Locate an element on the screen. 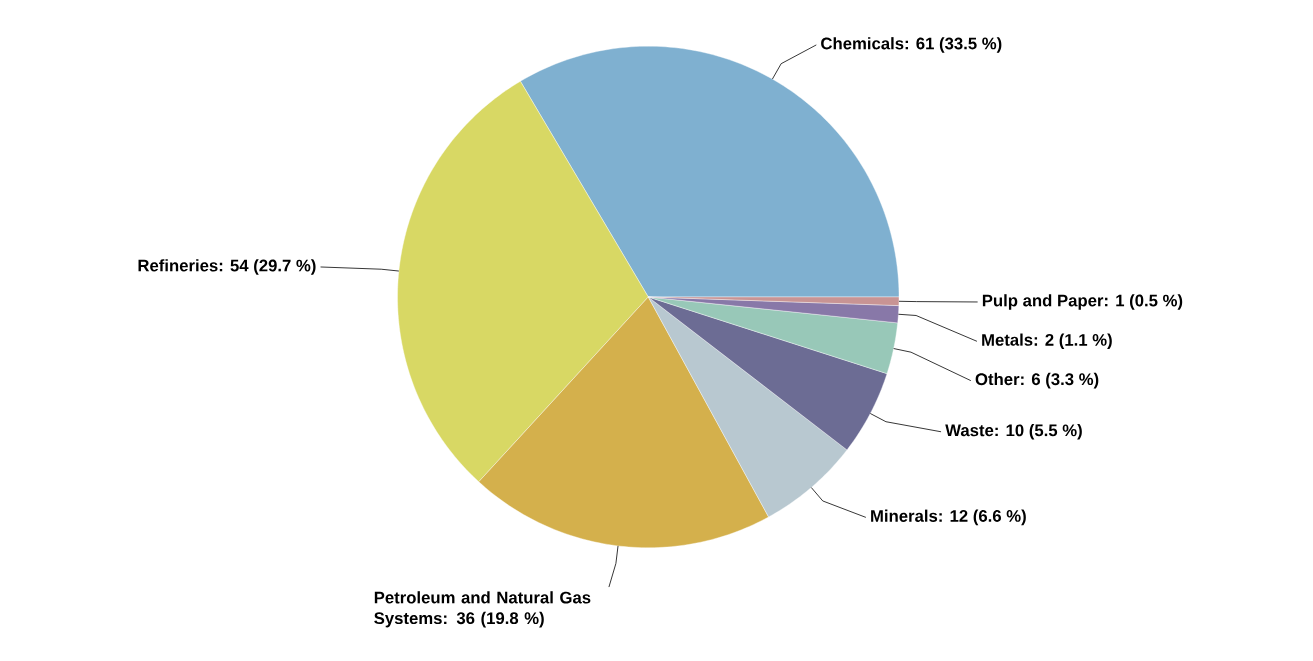 This screenshot has height=661, width=1313. slice-label: Petroleum and Natural Gas Systems: 36 (19.8 %) is located at coordinates (482, 609).